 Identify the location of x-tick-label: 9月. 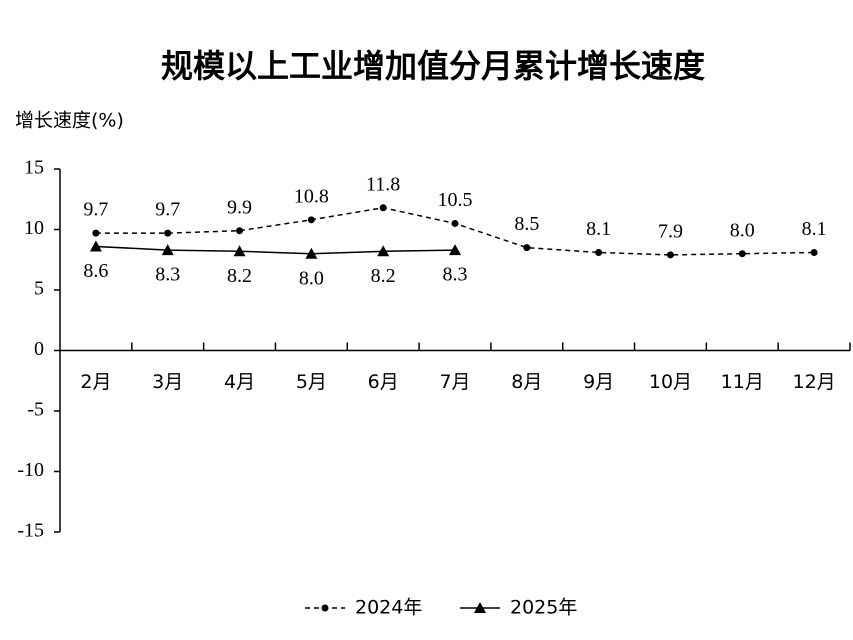
(598, 382).